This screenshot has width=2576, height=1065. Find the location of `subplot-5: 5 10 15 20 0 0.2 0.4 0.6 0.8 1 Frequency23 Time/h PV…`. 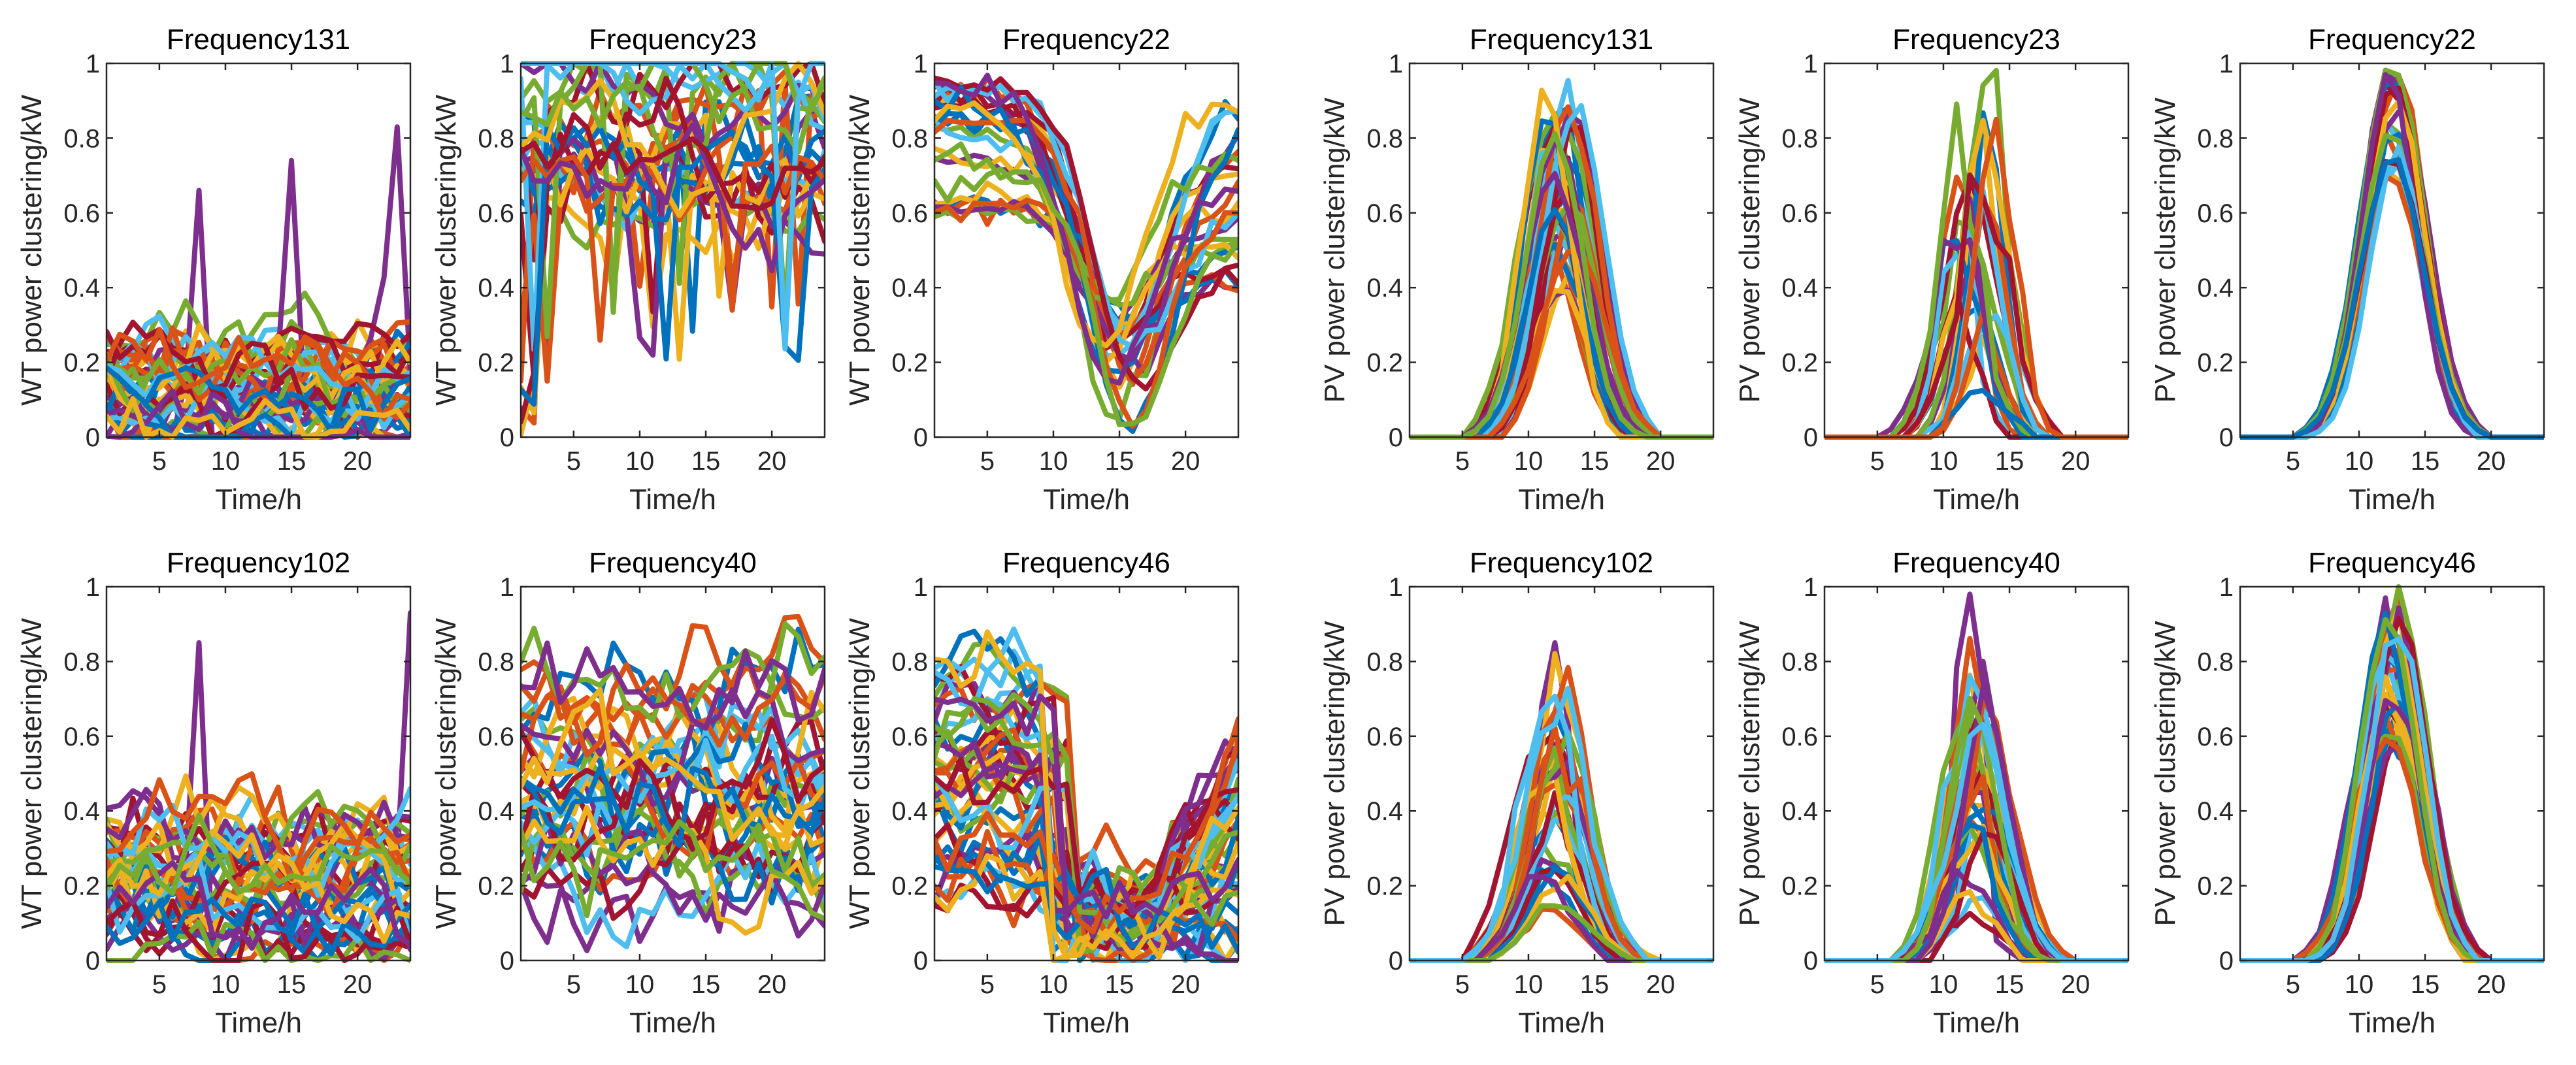

subplot-5: 5 10 15 20 0 0.2 0.4 0.6 0.8 1 Frequency23 Time/h PV… is located at coordinates (1932, 270).